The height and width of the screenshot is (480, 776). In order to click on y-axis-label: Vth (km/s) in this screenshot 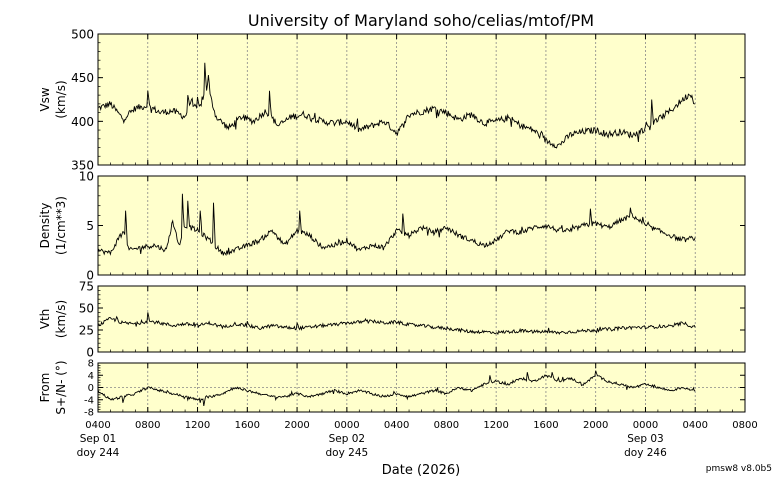, I will do `click(53, 319)`.